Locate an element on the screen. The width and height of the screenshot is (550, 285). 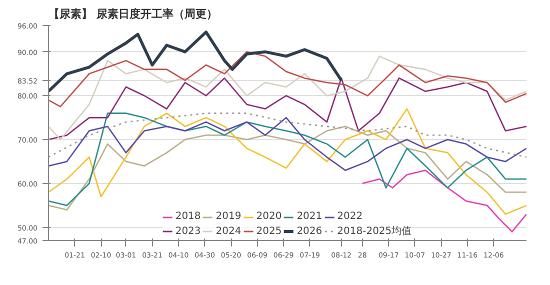
legend-label: 2025 is located at coordinates (269, 231).